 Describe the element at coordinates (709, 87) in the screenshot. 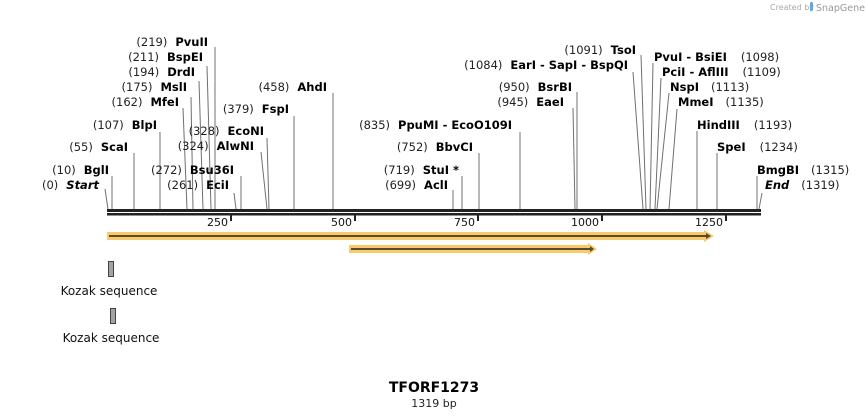

I see `site-label: NspI (1113)` at that location.